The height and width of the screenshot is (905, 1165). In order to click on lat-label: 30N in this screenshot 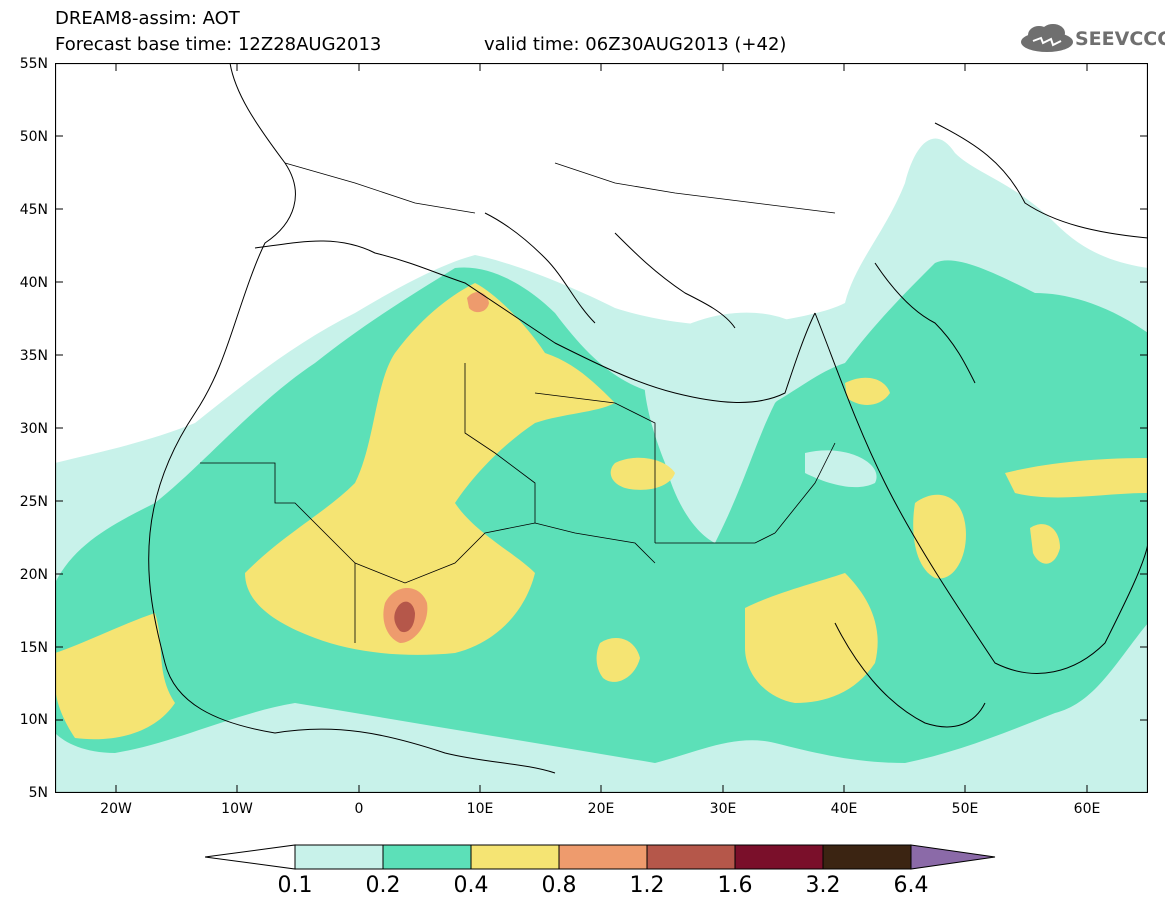, I will do `click(33, 429)`.